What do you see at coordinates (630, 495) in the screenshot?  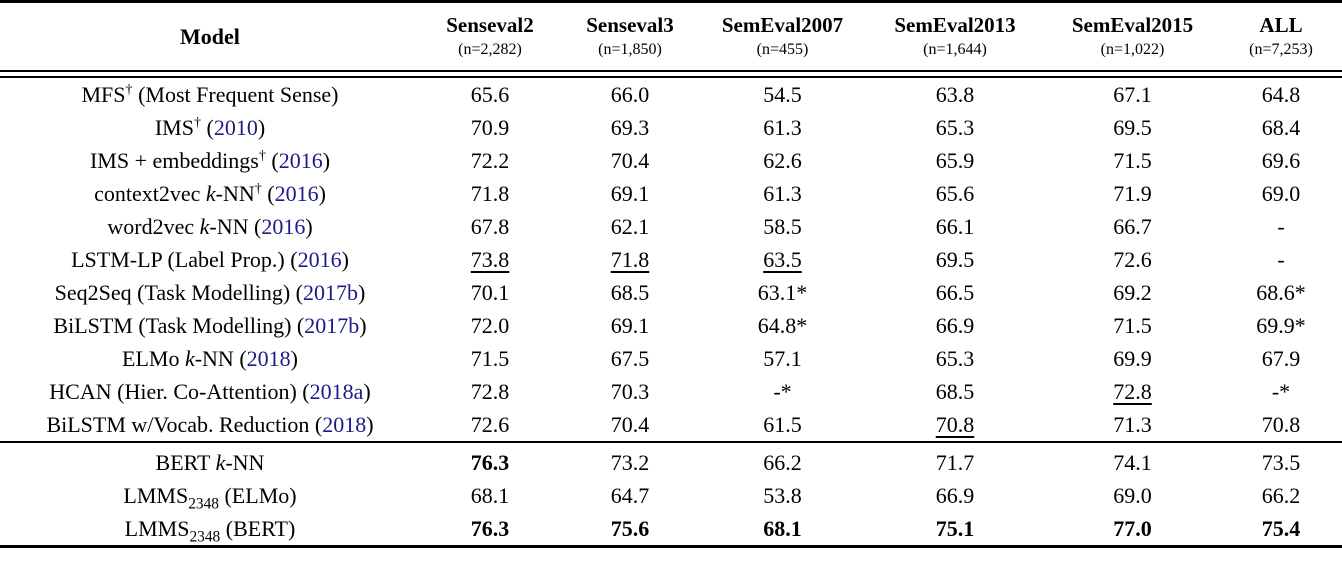 I see `score-cell: 64.7` at bounding box center [630, 495].